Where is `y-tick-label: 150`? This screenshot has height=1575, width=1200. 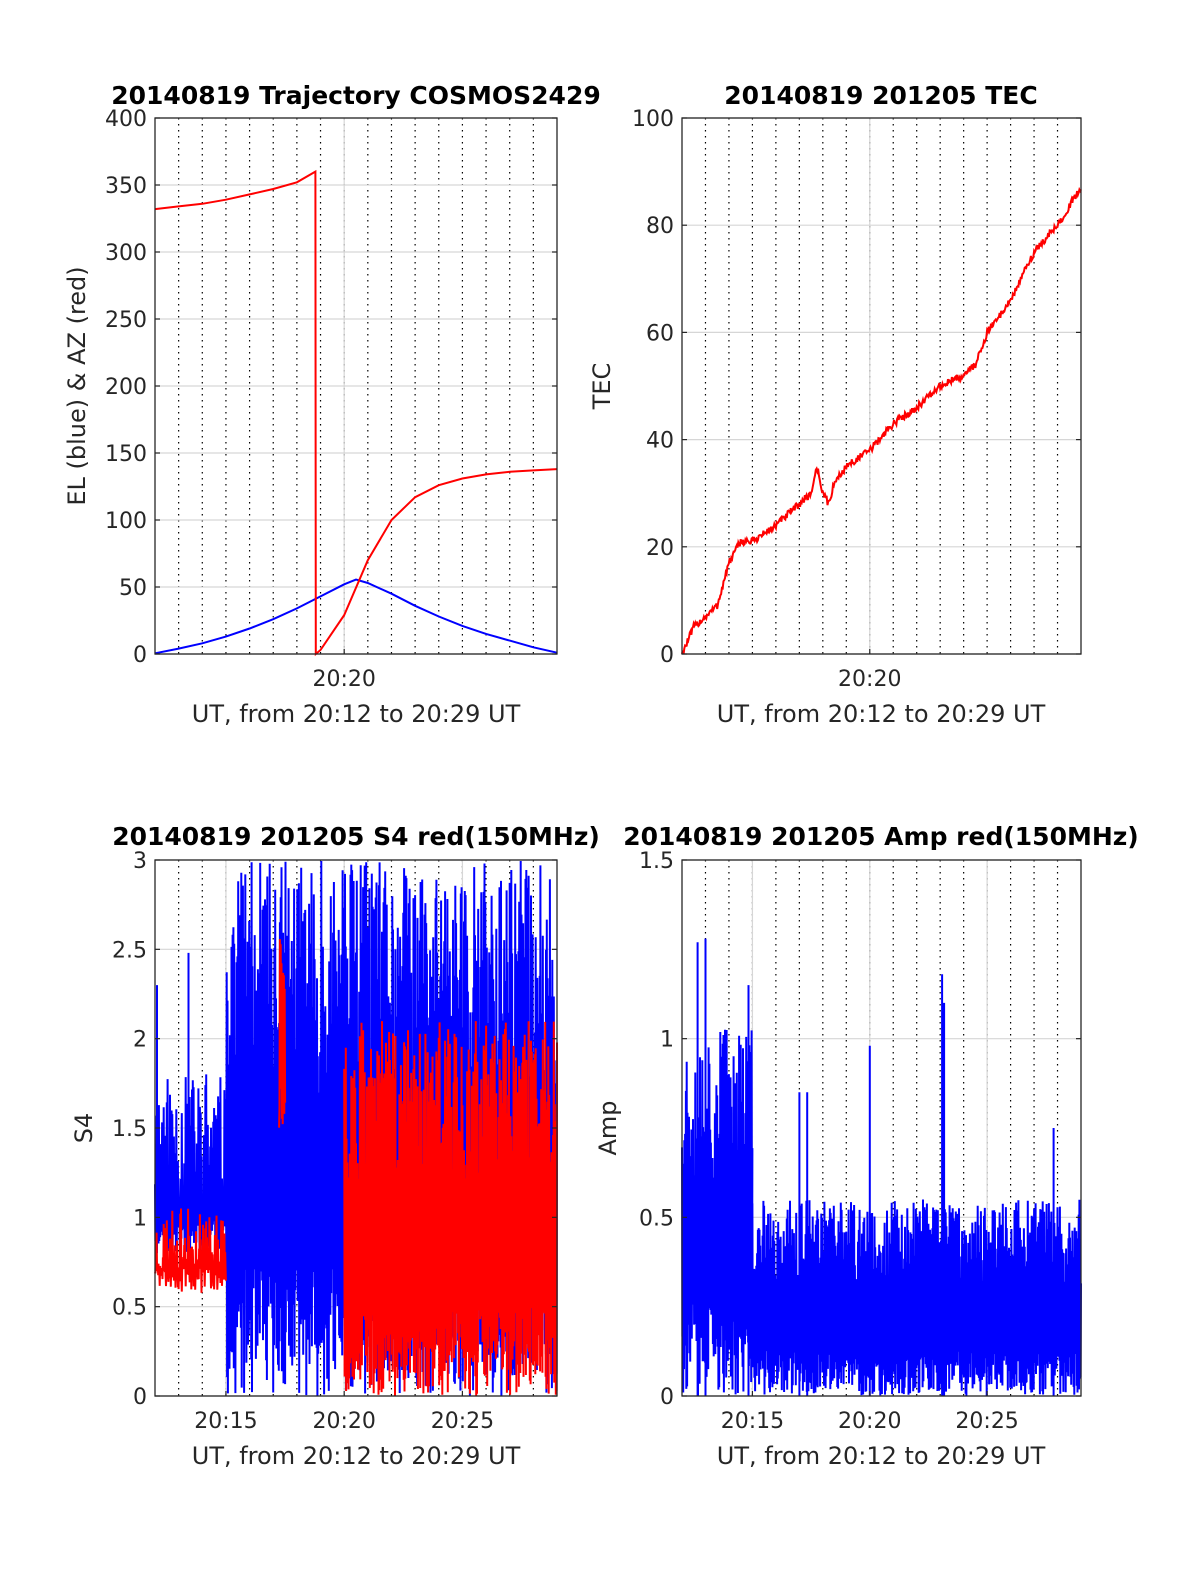 y-tick-label: 150 is located at coordinates (126, 454).